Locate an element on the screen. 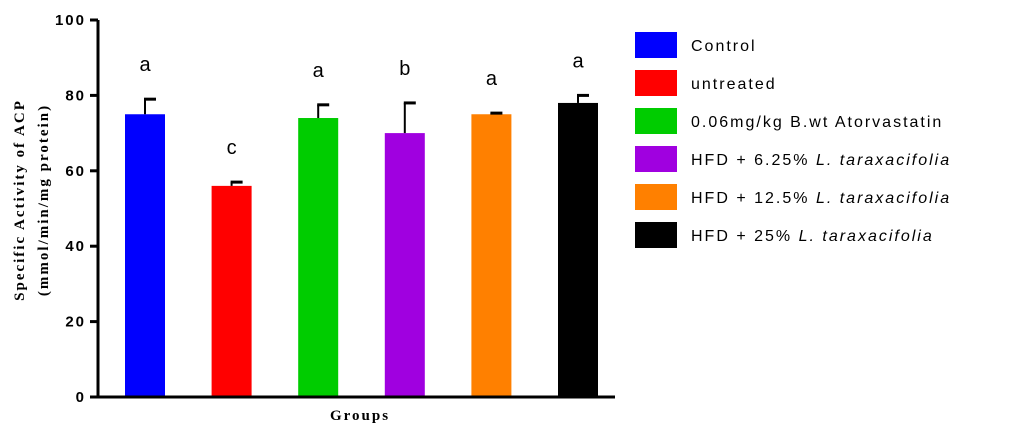 The height and width of the screenshot is (427, 1030). x-axis-title: Groups is located at coordinates (360, 416).